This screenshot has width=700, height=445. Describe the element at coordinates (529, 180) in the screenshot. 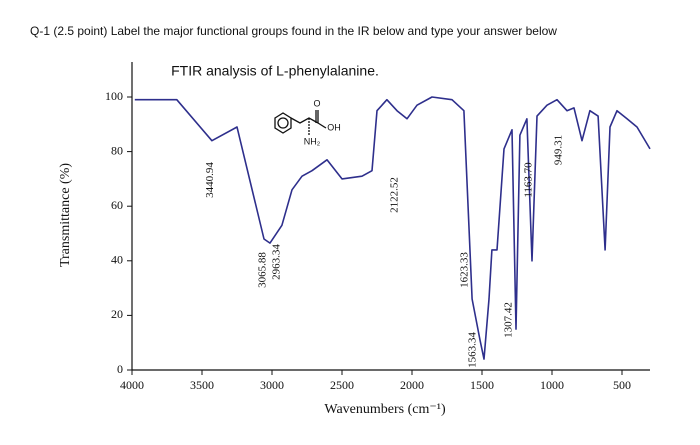

I see `peak-label: 1163.70` at that location.